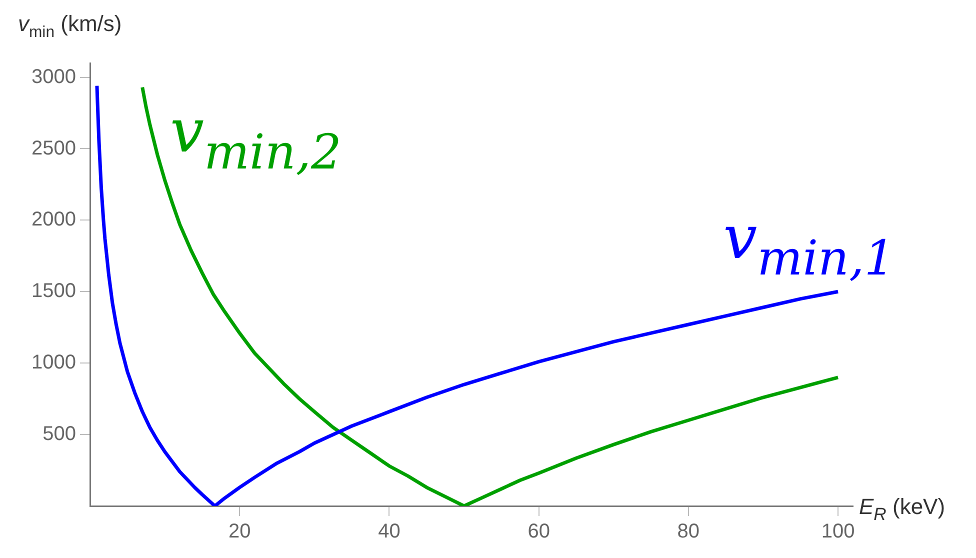 This screenshot has height=558, width=976. I want to click on y-tick-label: 1500, so click(54, 291).